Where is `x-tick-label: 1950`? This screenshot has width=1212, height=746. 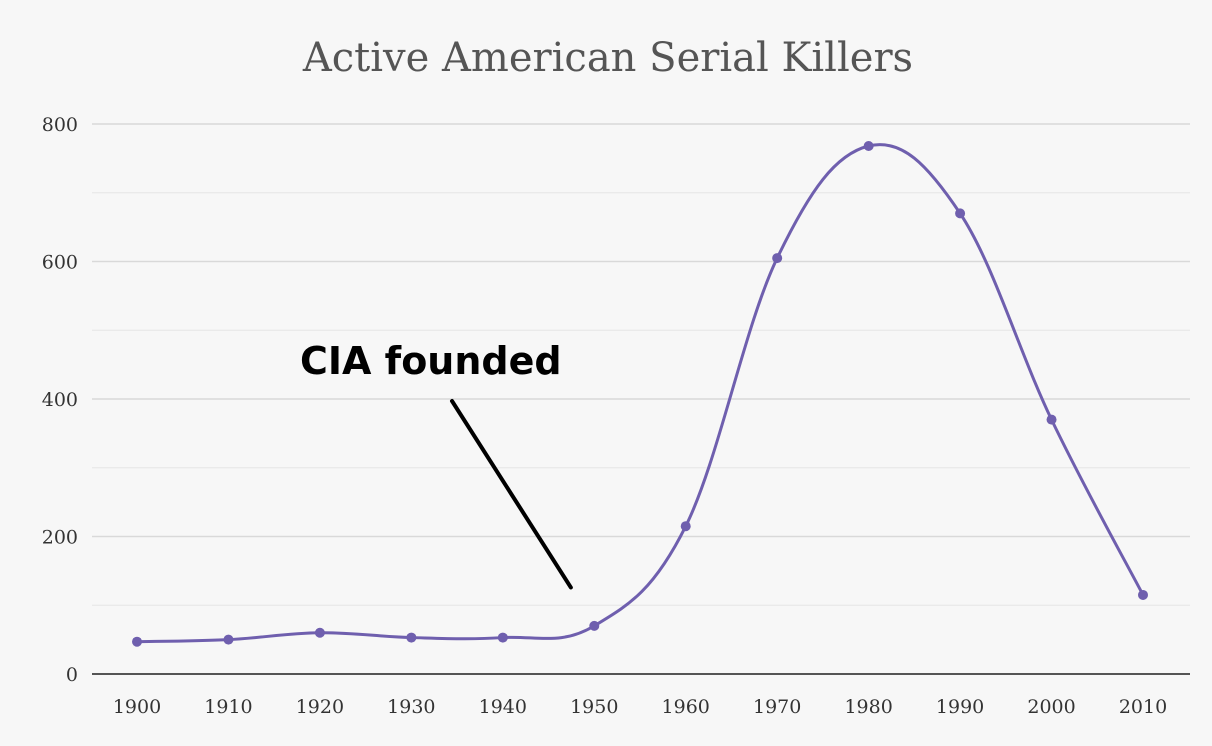 x-tick-label: 1950 is located at coordinates (594, 707).